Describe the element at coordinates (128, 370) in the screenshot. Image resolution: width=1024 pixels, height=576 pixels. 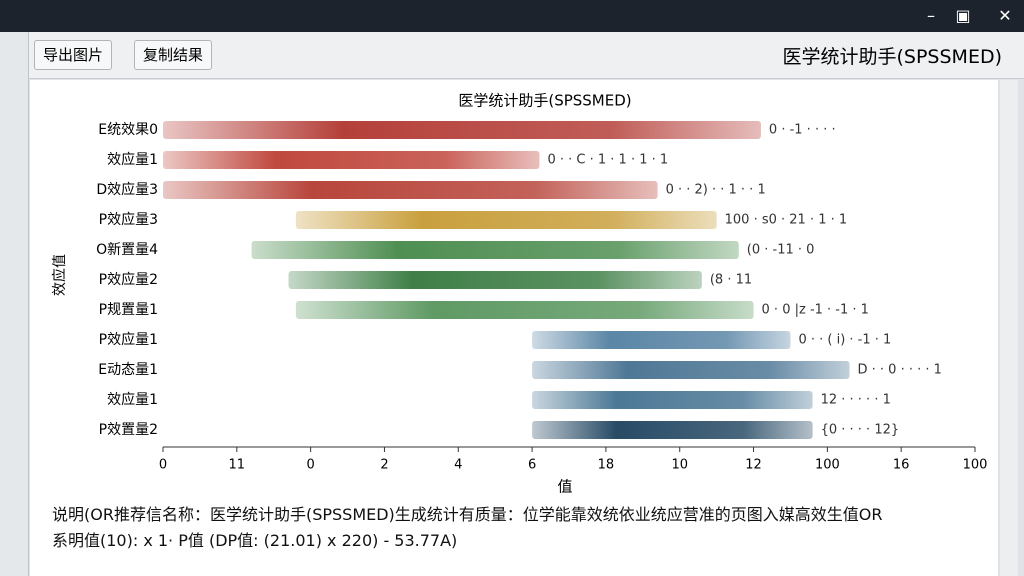
I see `y-tick-label: E动态量1` at that location.